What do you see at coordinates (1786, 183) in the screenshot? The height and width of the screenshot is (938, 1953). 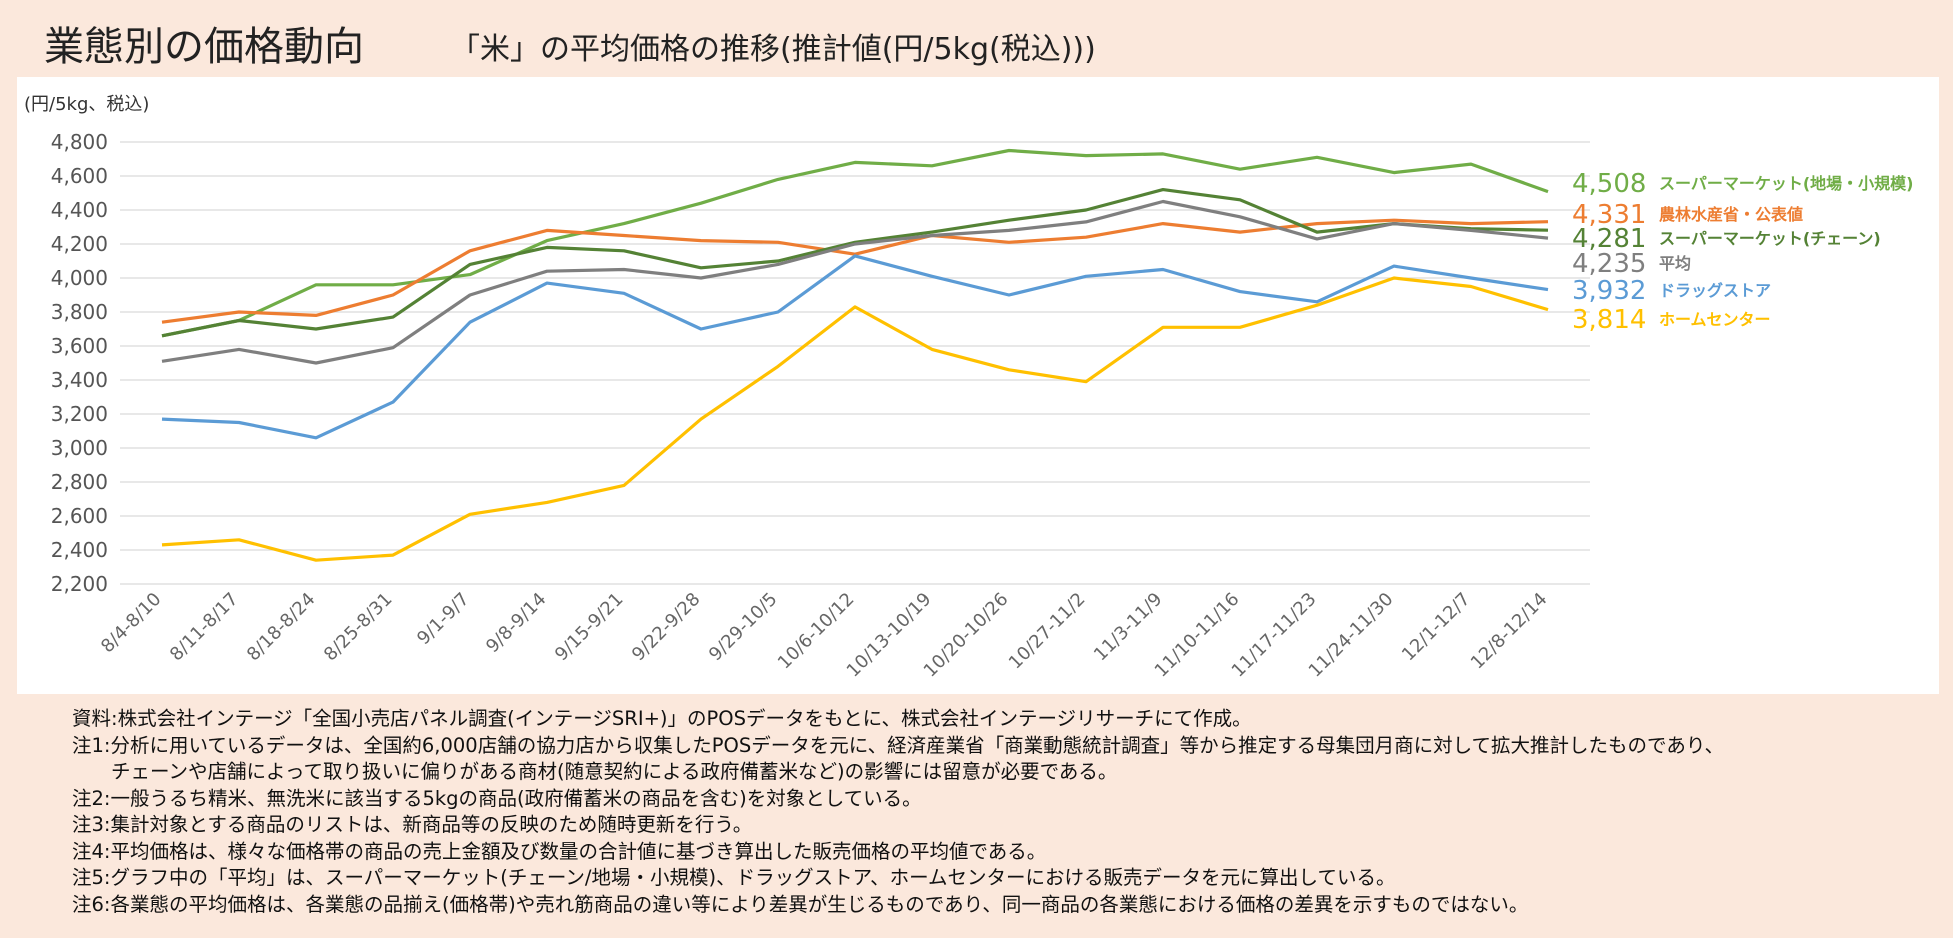 I see `legend-label: スーパーマーケット(地場・小規模)` at bounding box center [1786, 183].